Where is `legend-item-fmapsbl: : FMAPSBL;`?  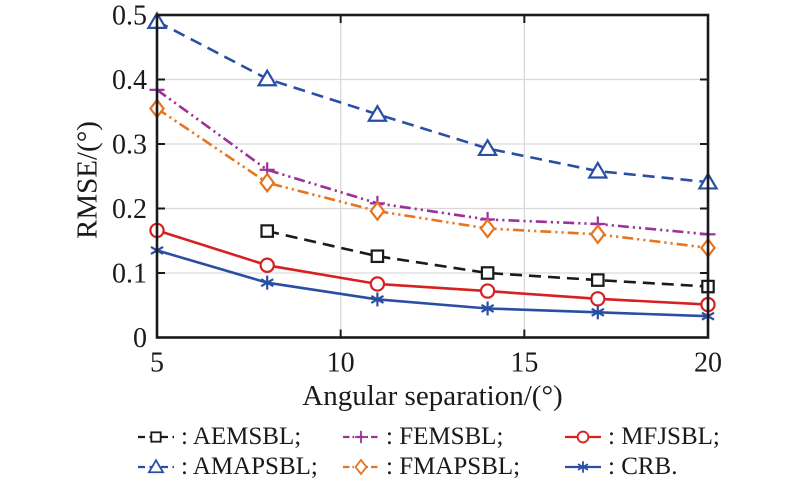 legend-item-fmapsbl: : FMAPSBL; is located at coordinates (454, 466).